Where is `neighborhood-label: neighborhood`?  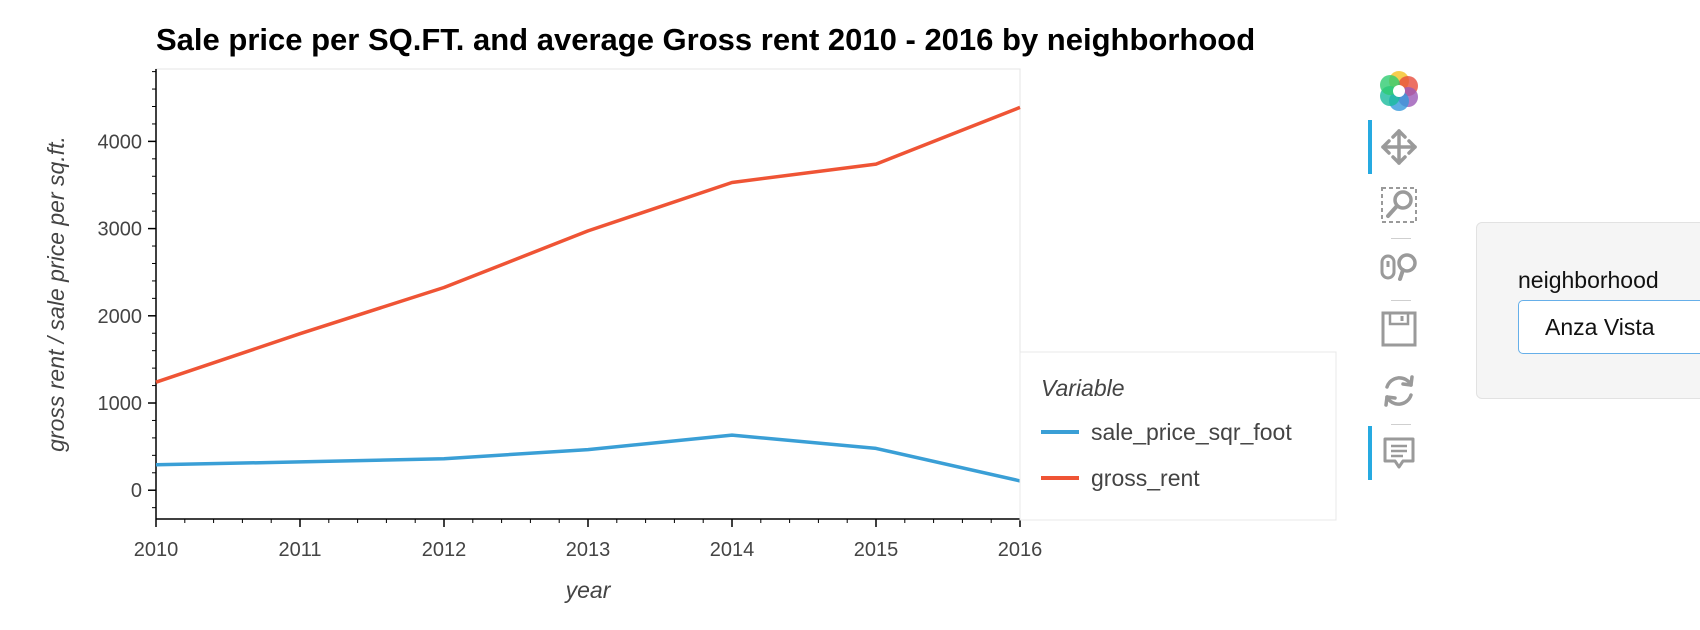
neighborhood-label: neighborhood is located at coordinates (1588, 280).